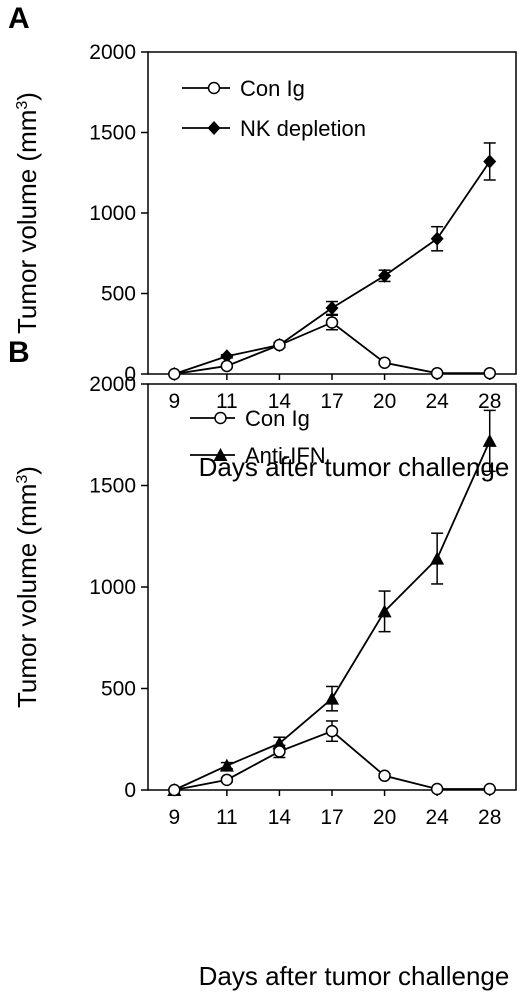 The width and height of the screenshot is (520, 1008). Describe the element at coordinates (19, 18) in the screenshot. I see `panel-label: A` at that location.